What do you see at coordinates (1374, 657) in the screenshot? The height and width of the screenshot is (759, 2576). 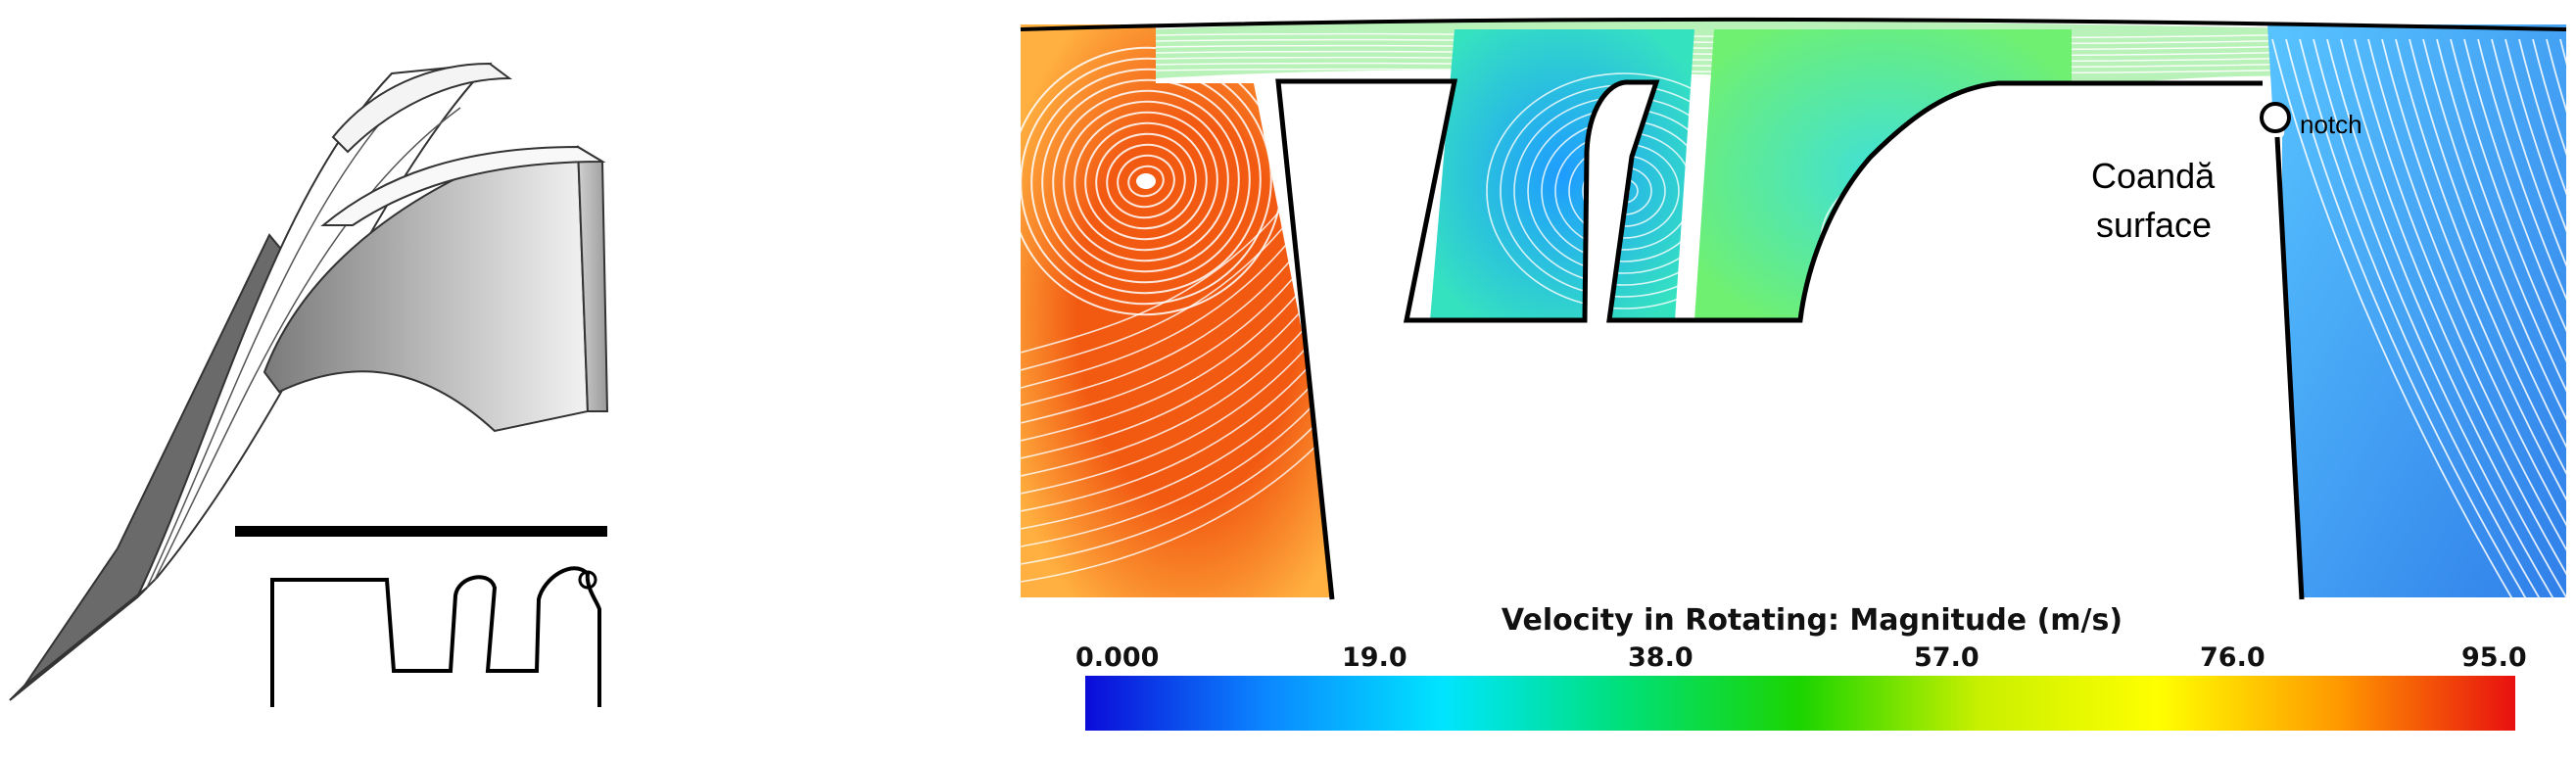 I see `colorbar-tick-label: 19.0` at bounding box center [1374, 657].